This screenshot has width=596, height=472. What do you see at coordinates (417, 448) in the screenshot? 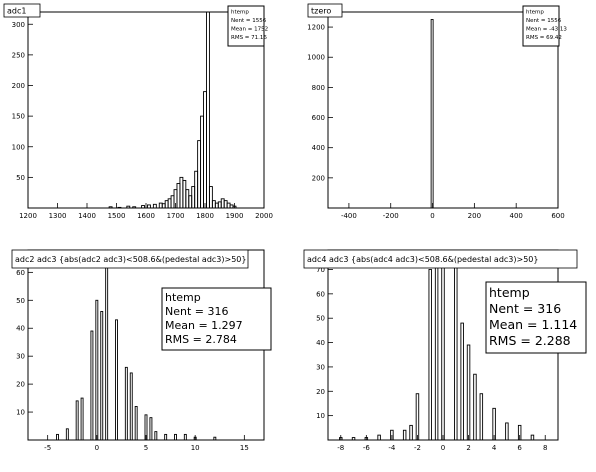
I see `x-tick-label: -2` at bounding box center [417, 448].